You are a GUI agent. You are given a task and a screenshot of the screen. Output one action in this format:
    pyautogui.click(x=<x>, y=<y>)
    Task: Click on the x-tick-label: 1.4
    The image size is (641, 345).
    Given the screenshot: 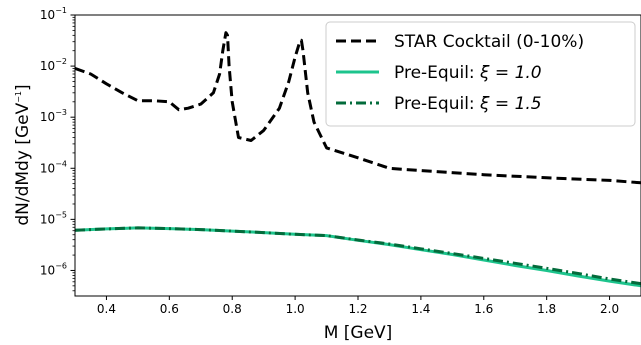 What is the action you would take?
    pyautogui.click(x=420, y=309)
    